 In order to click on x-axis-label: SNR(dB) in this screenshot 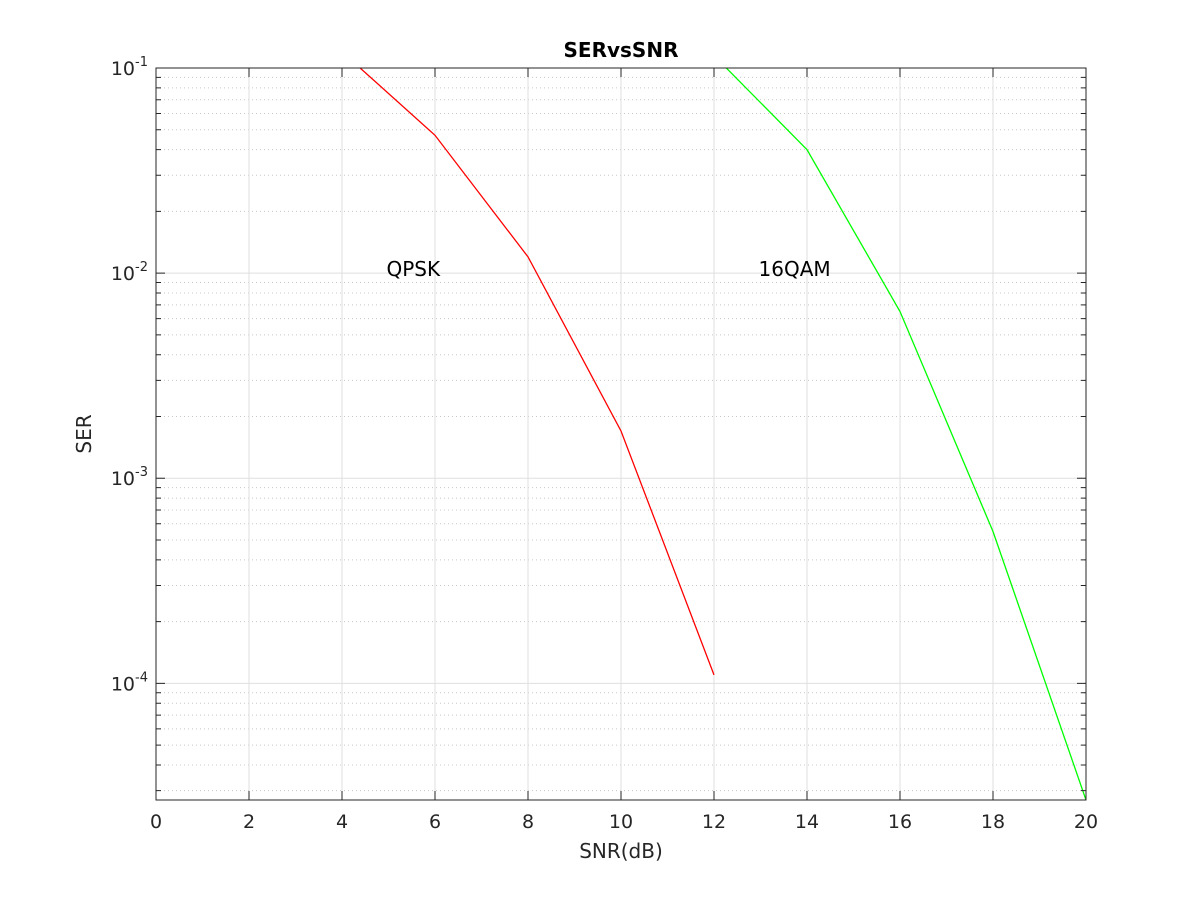, I will do `click(621, 851)`.